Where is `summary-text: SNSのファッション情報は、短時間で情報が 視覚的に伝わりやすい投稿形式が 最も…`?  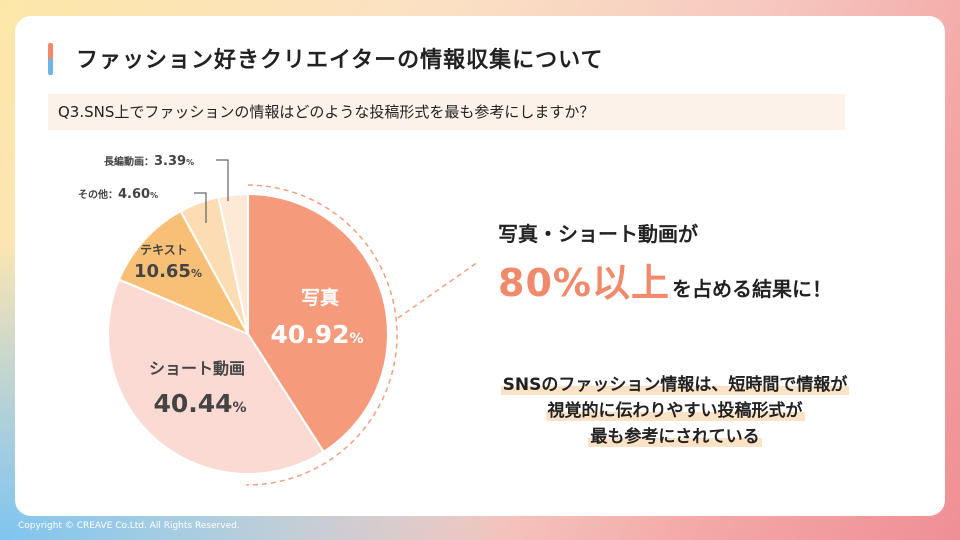
summary-text: SNSのファッション情報は、短時間で情報が 視覚的に伝わりやすい投稿形式が 最も… is located at coordinates (675, 411).